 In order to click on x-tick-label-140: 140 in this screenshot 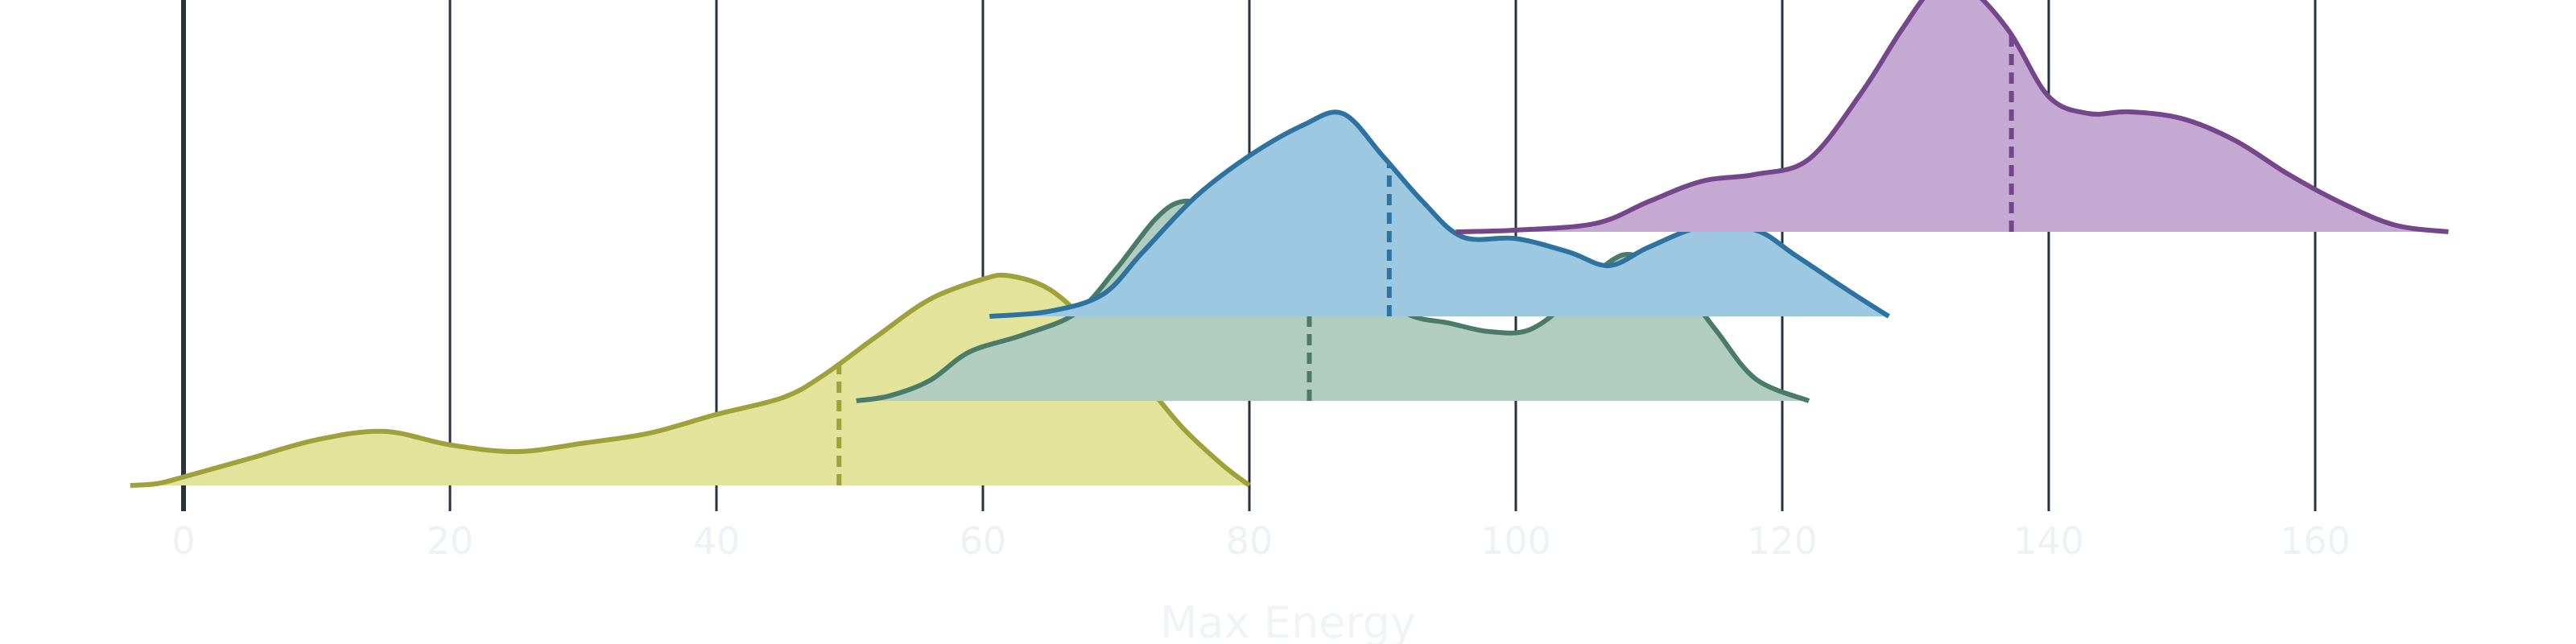, I will do `click(2048, 541)`.